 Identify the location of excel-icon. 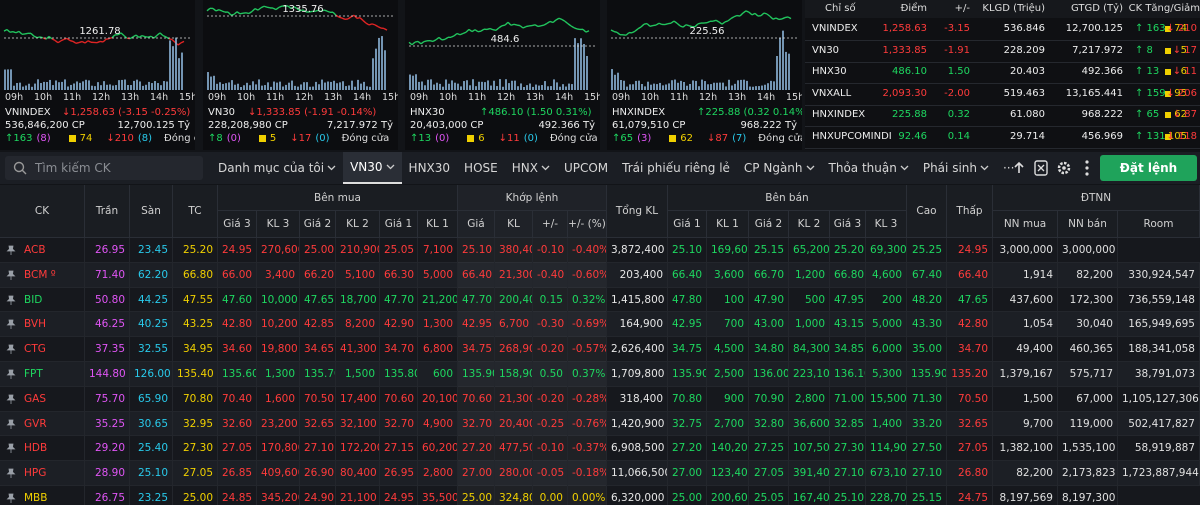
(1041, 168).